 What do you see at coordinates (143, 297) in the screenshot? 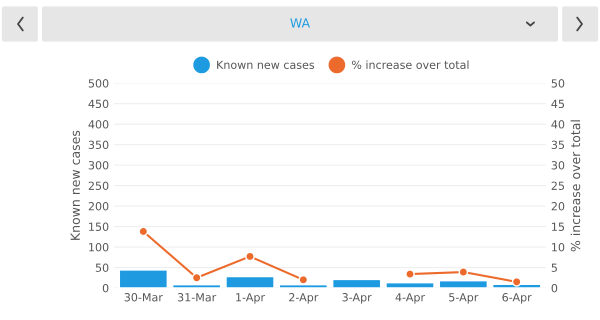
I see `x-tick-label: 30-Mar` at bounding box center [143, 297].